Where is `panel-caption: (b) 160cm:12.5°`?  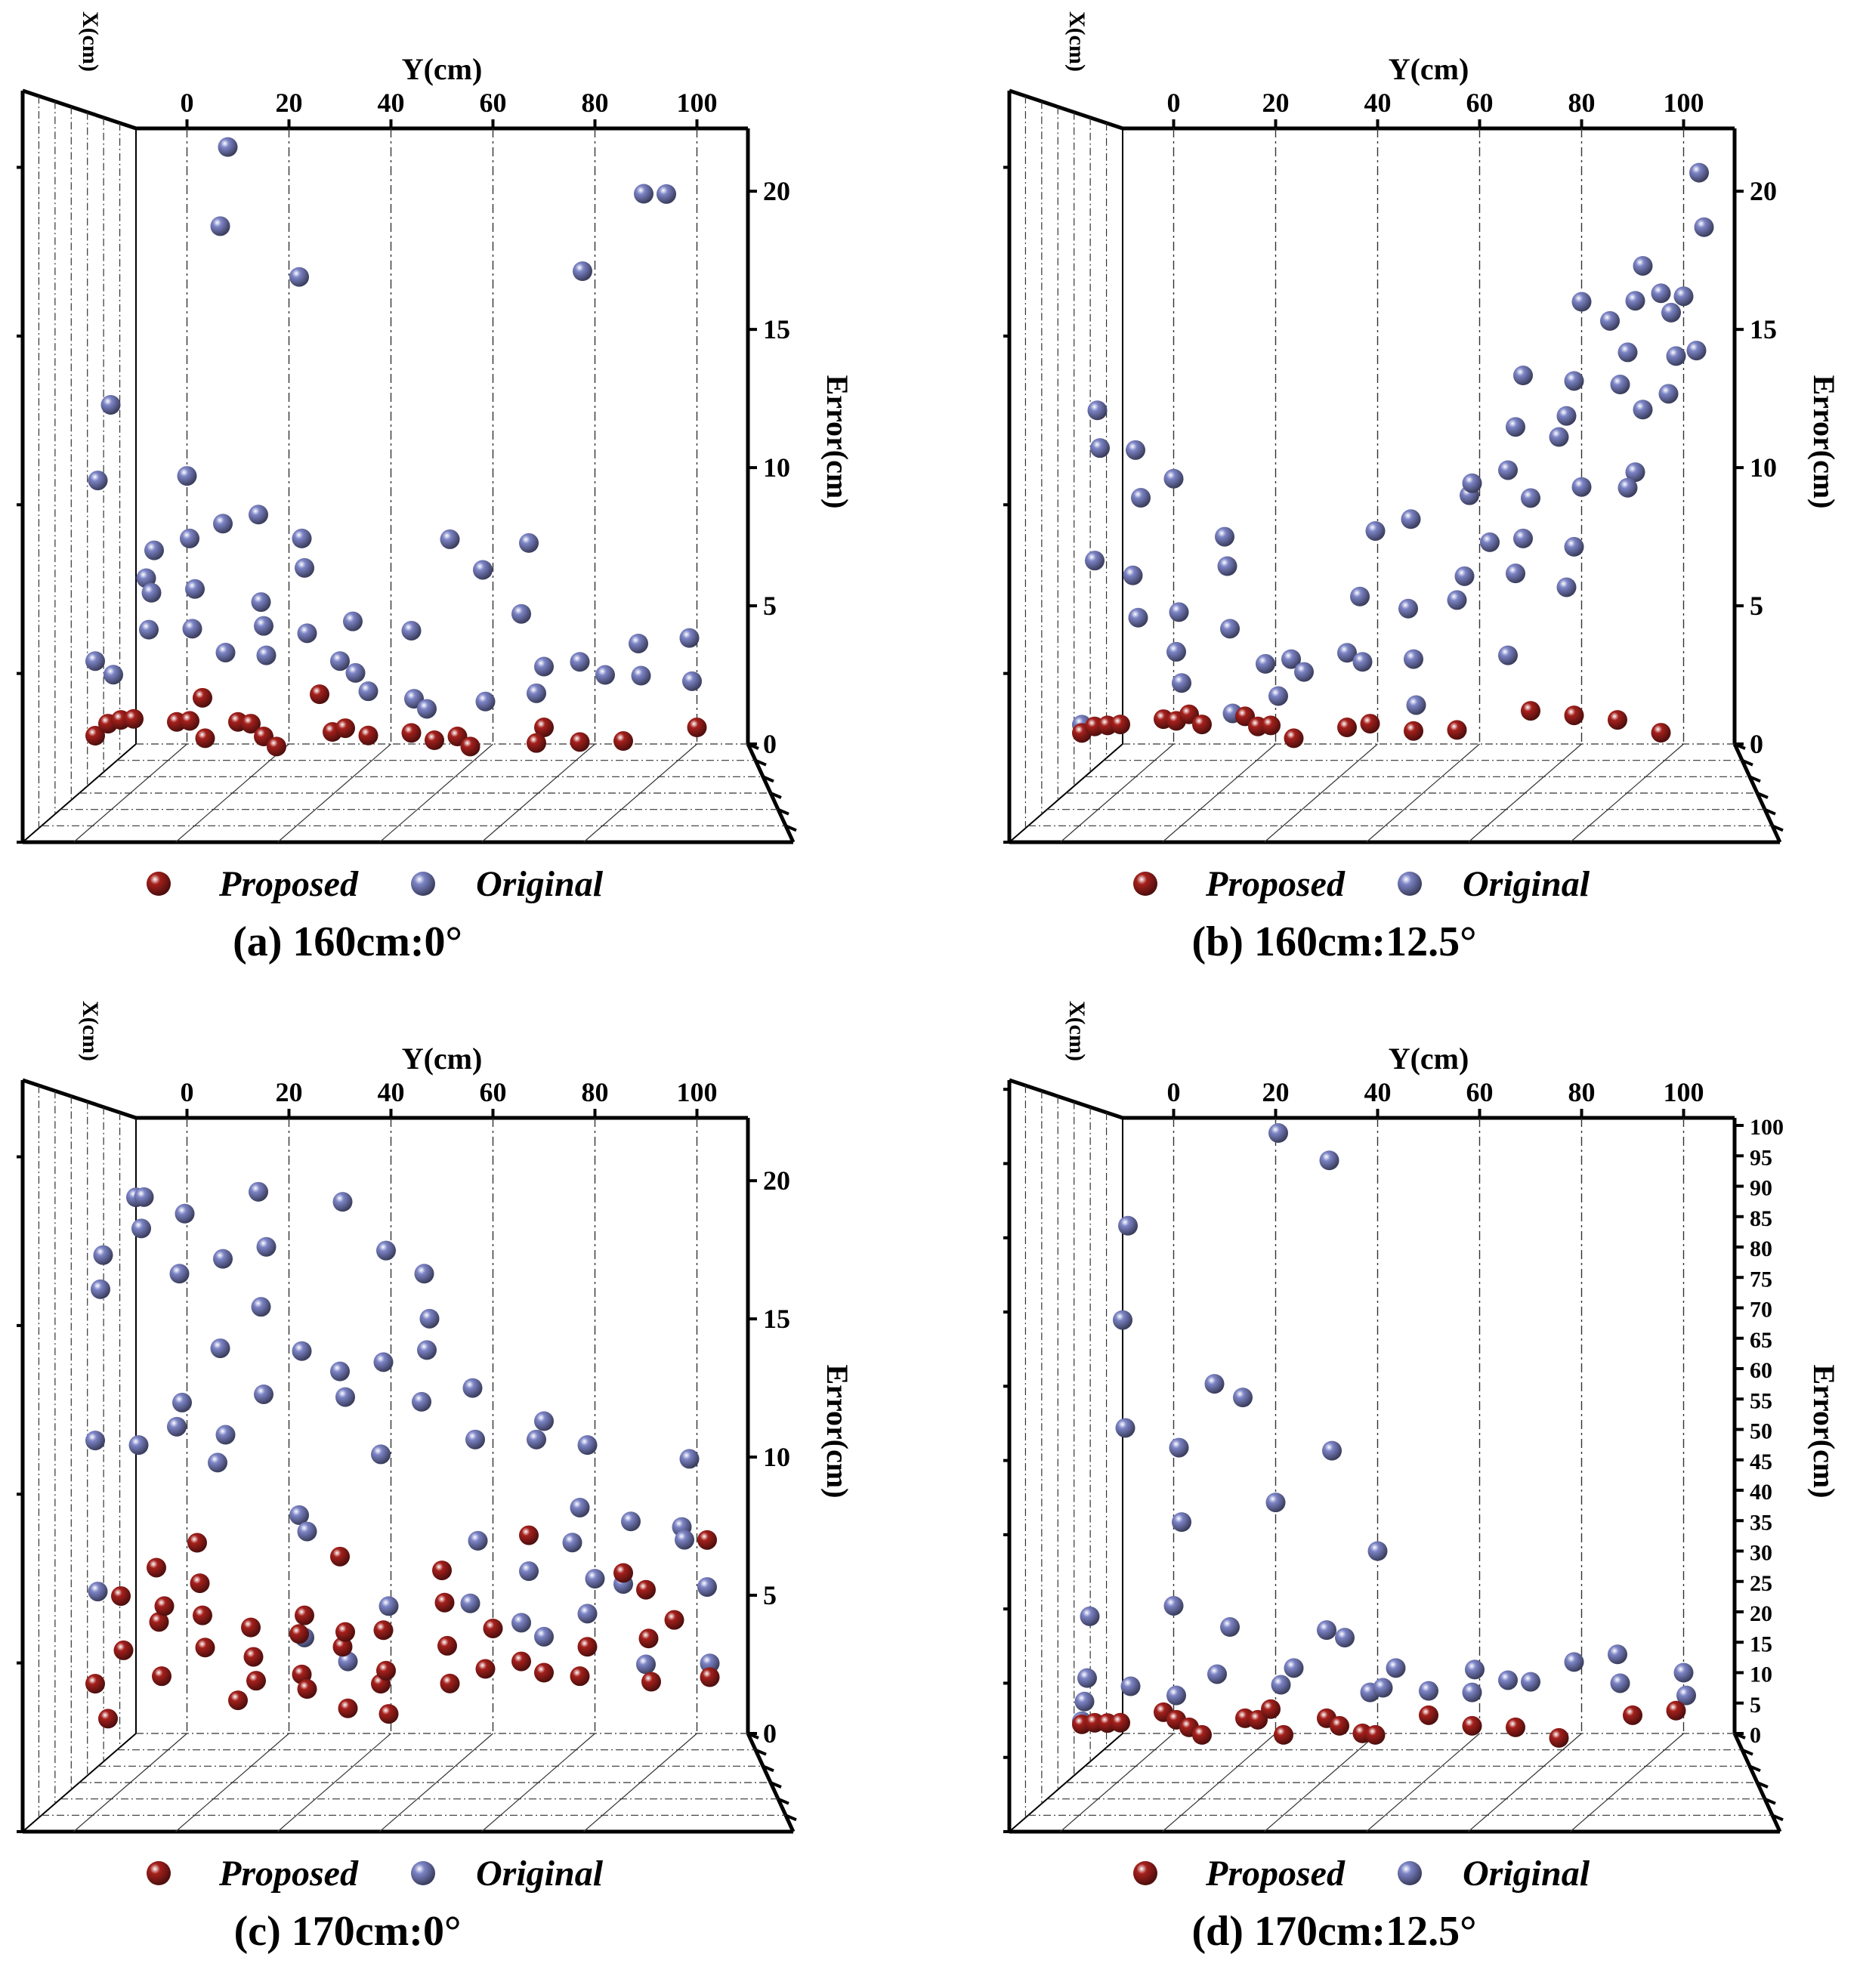 panel-caption: (b) 160cm:12.5° is located at coordinates (1334, 941).